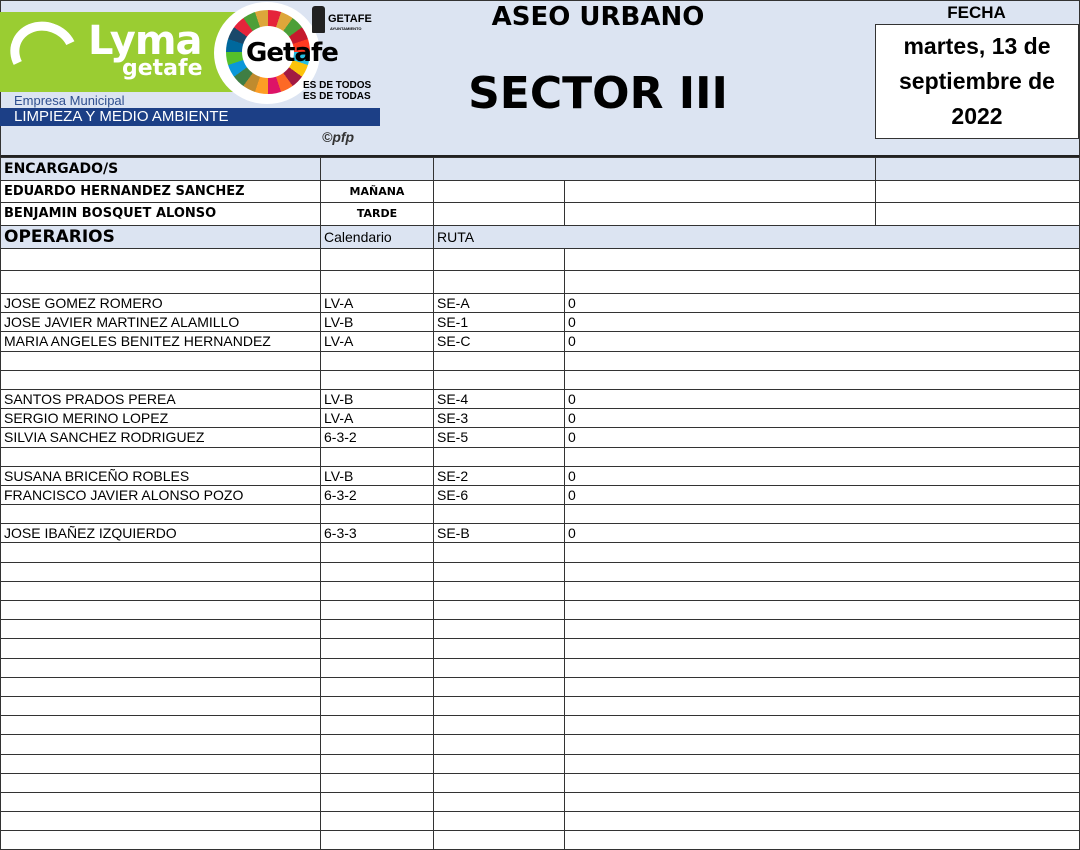  What do you see at coordinates (377, 533) in the screenshot?
I see `operario-calendario: 6-3-3` at bounding box center [377, 533].